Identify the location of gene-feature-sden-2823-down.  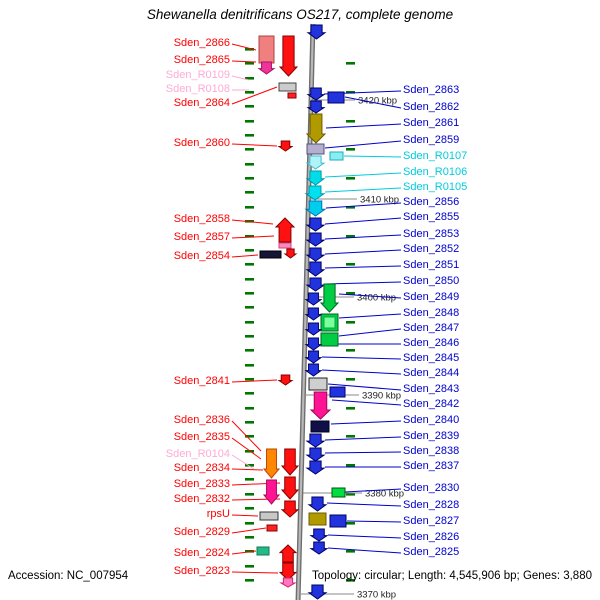
(288, 571).